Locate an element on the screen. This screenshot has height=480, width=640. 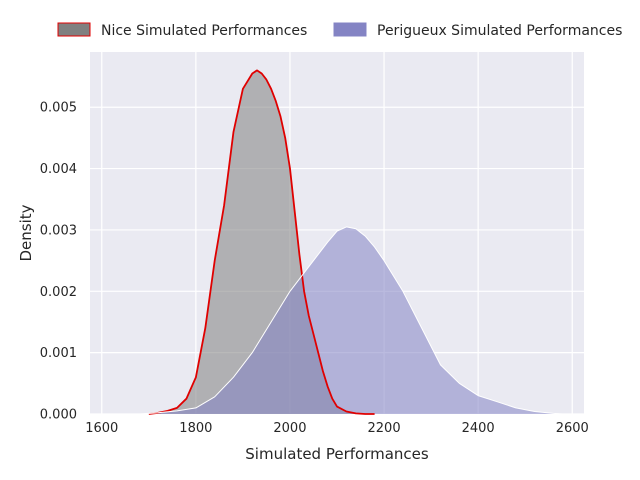
x-axis-label: Simulated Performances is located at coordinates (337, 454).